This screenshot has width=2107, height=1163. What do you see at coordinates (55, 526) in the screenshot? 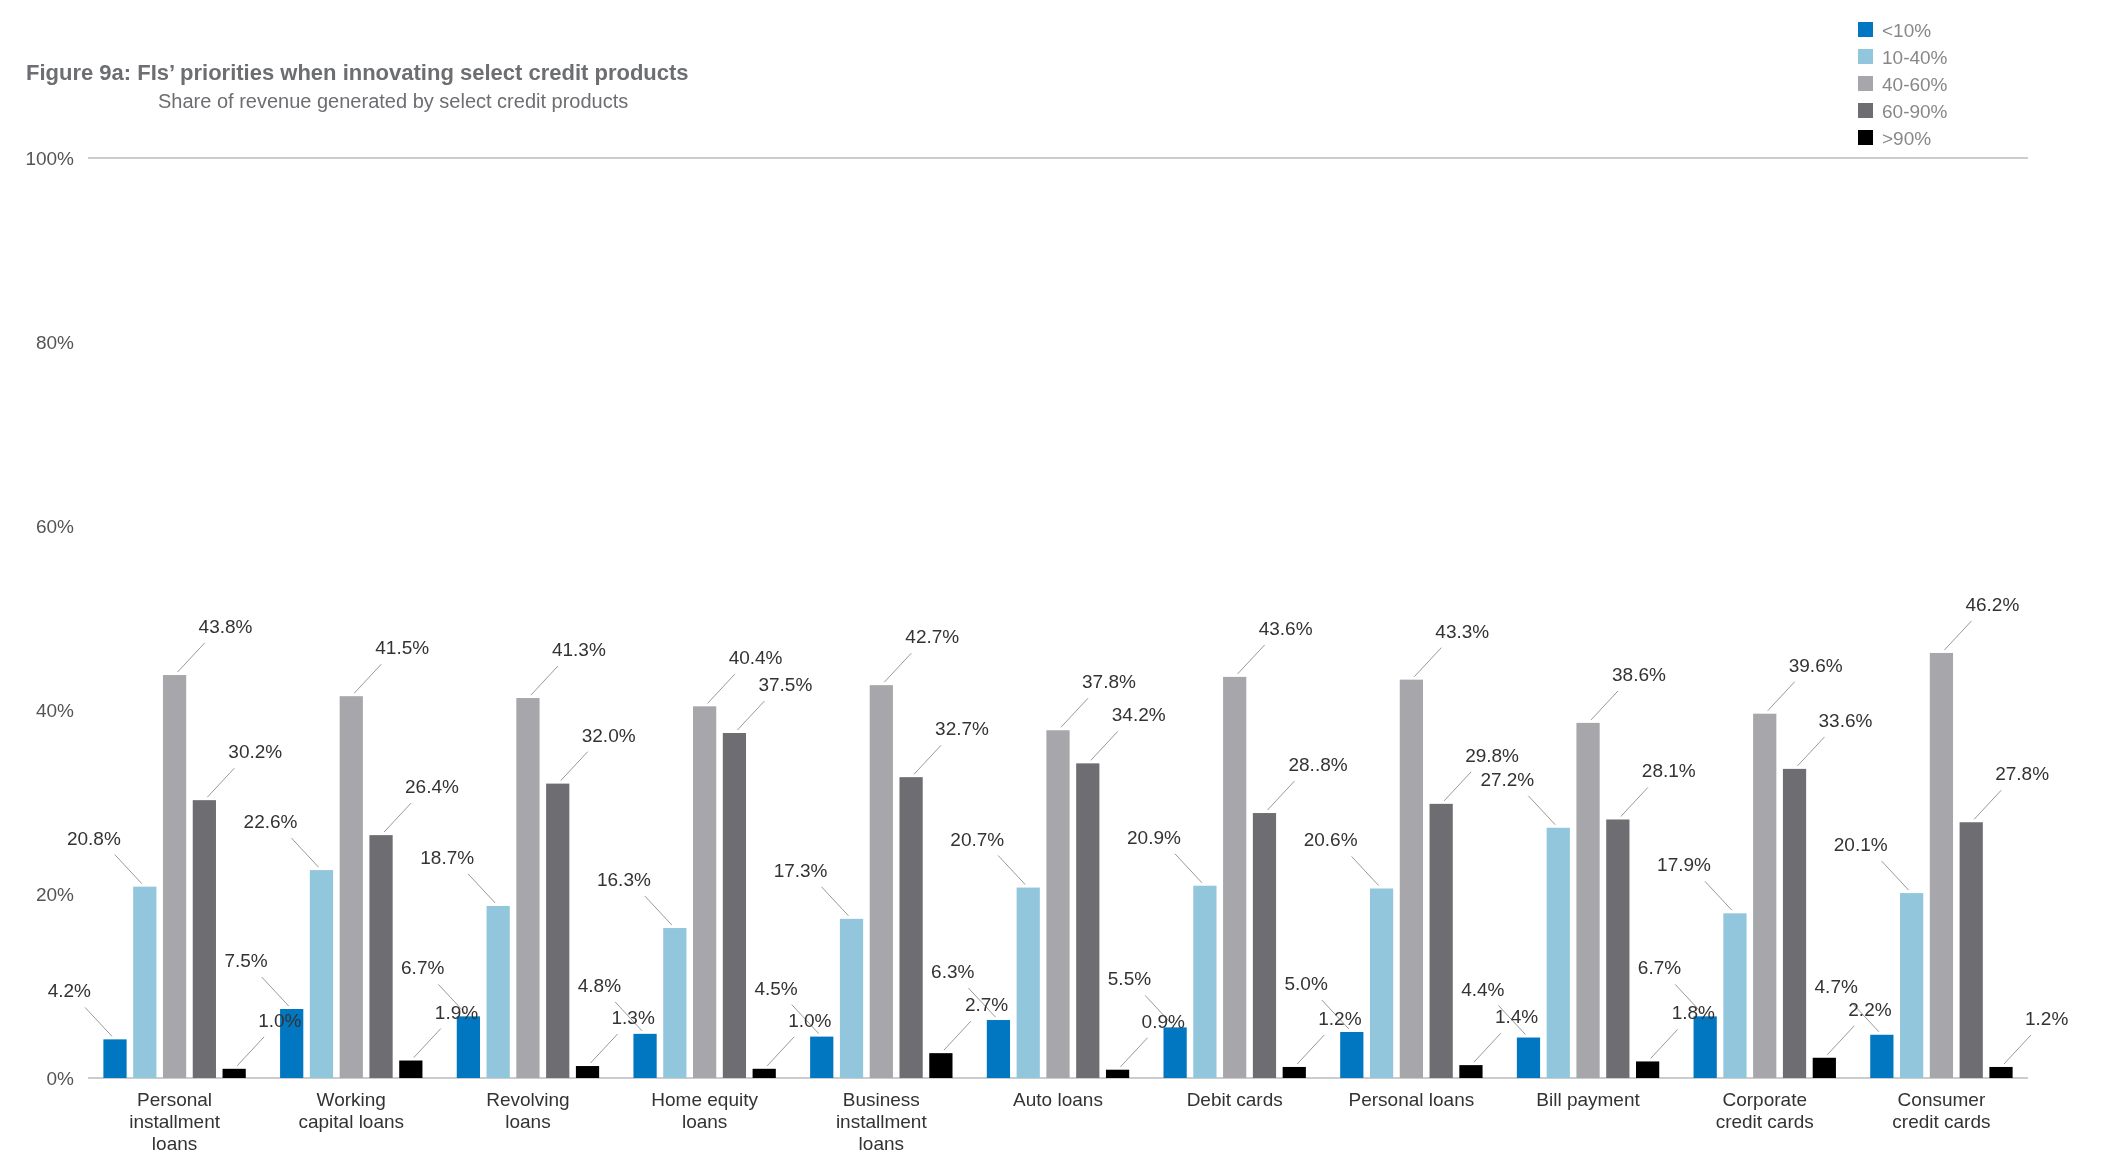
I see `y-tick-label: 60%` at bounding box center [55, 526].